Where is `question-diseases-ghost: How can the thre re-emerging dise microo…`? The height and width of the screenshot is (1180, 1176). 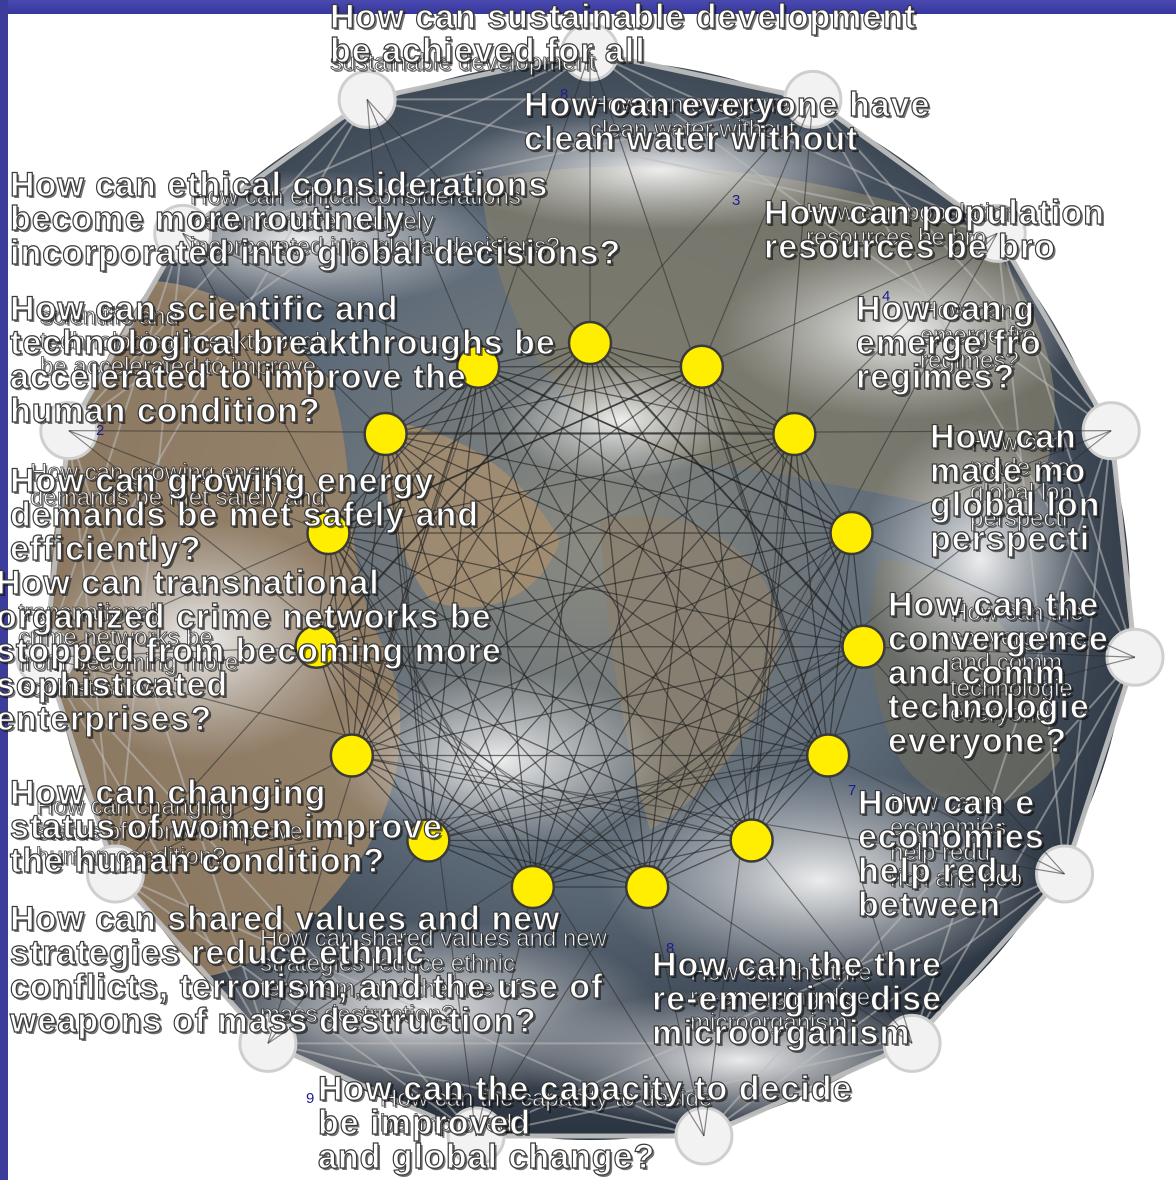 question-diseases-ghost: How can the thre re-emerging dise microo… is located at coordinates (781, 998).